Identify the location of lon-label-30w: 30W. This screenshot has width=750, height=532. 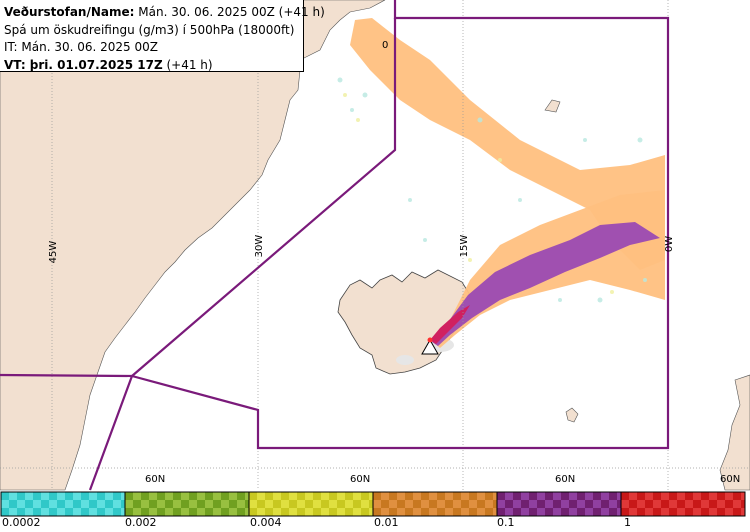
(259, 246).